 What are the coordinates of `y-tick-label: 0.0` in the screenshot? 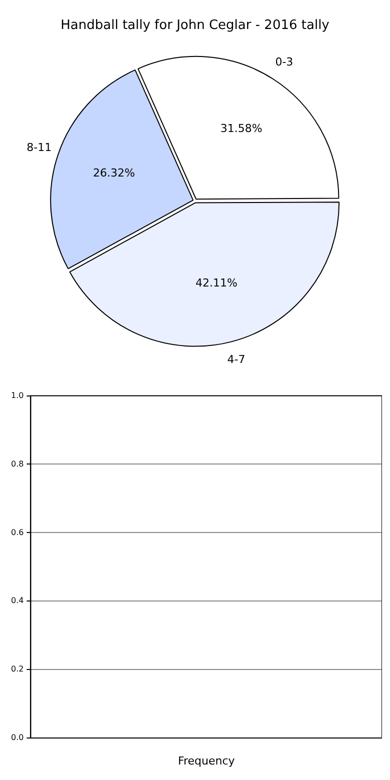 It's located at (17, 737).